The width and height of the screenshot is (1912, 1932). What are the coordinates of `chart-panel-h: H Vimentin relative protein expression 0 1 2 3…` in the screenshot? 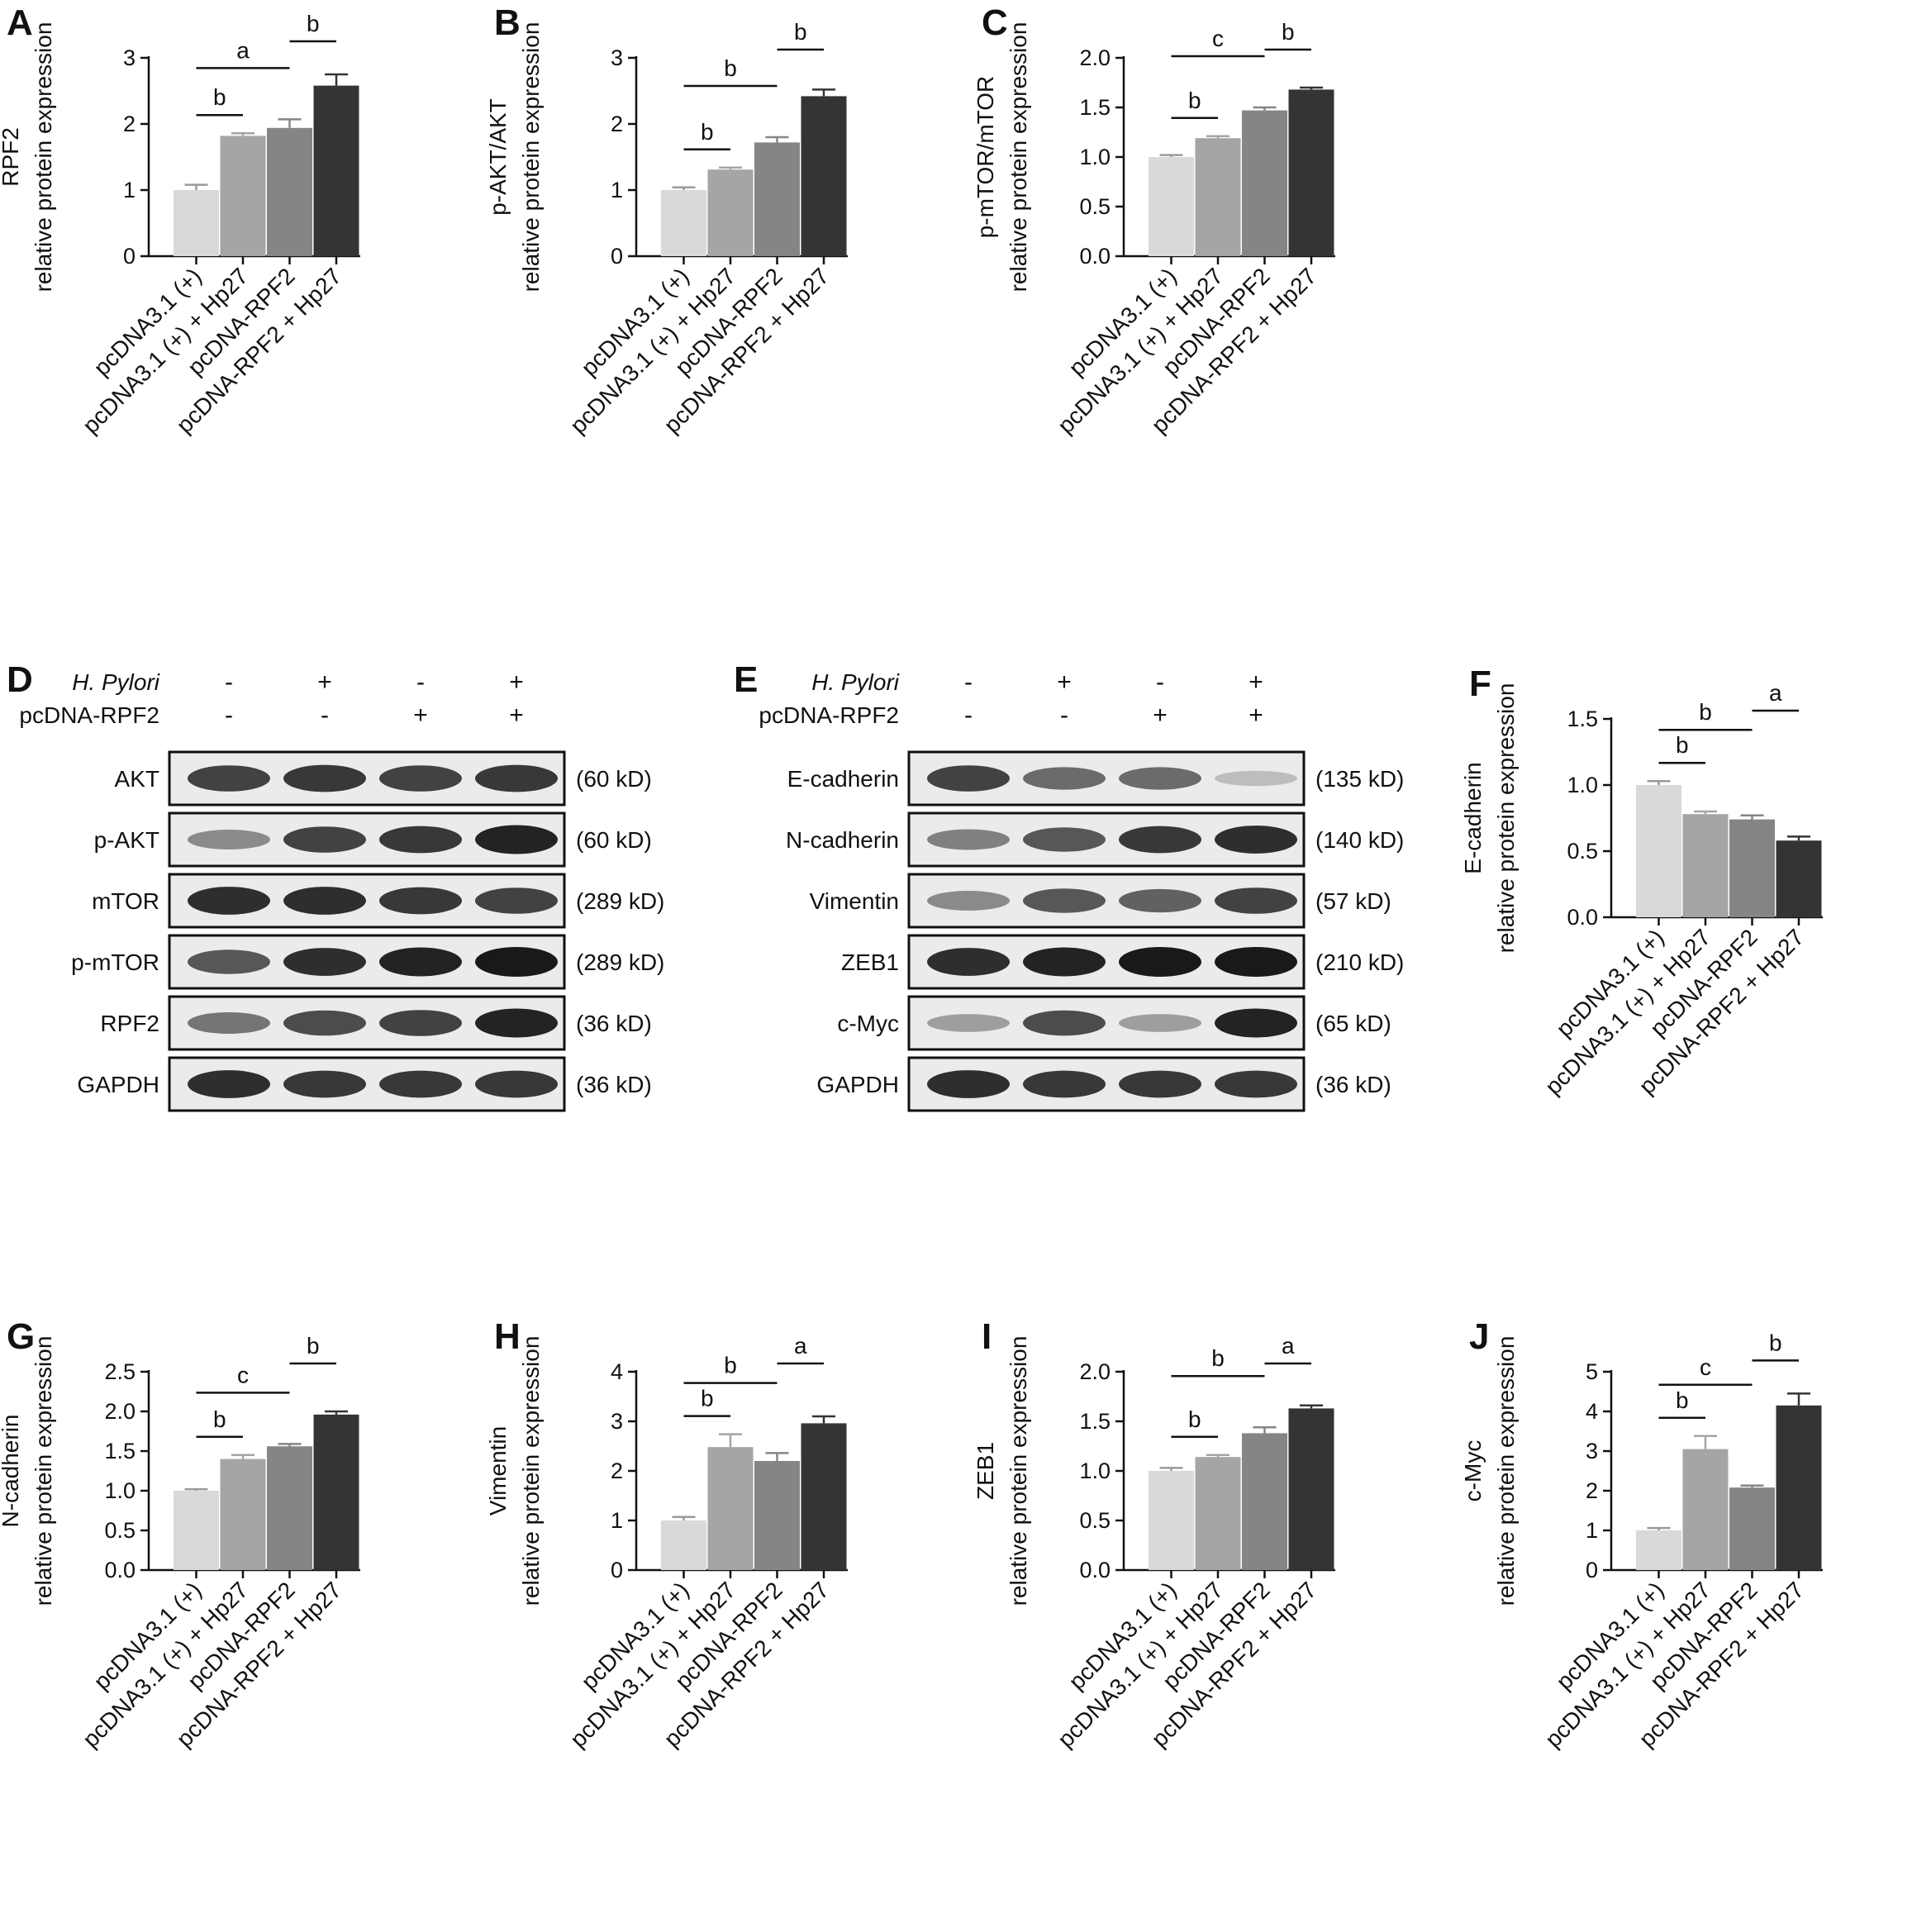 It's located at (668, 1534).